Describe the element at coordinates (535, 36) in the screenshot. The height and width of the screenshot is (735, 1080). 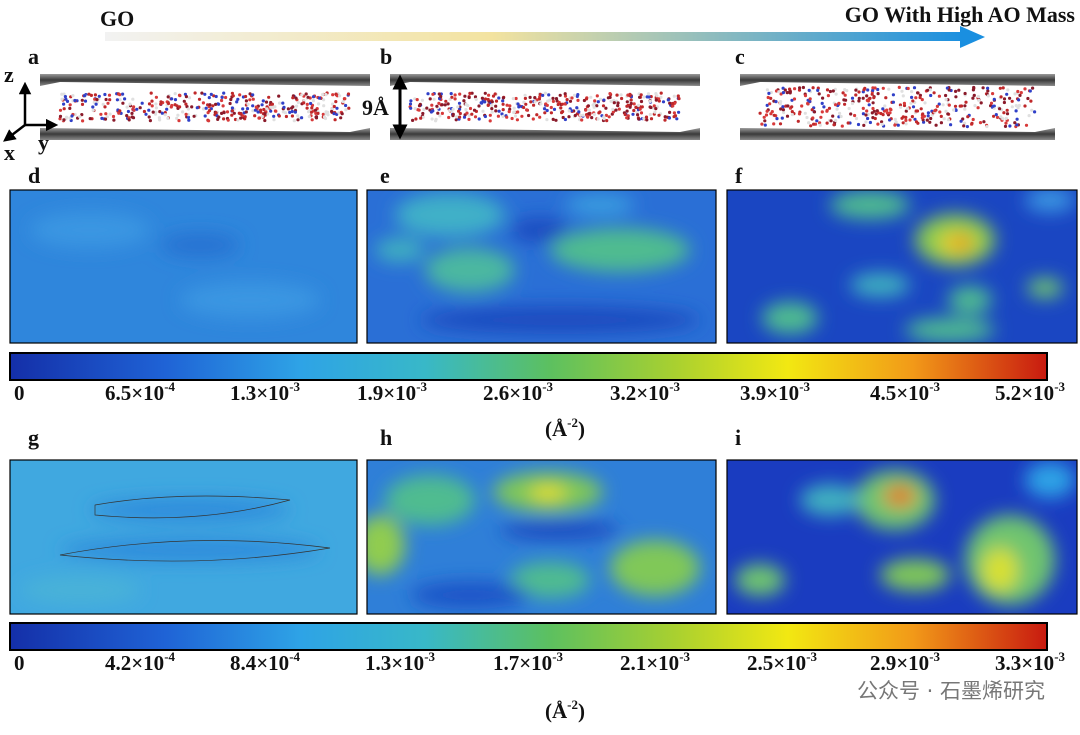
I see `gradient-arrow` at that location.